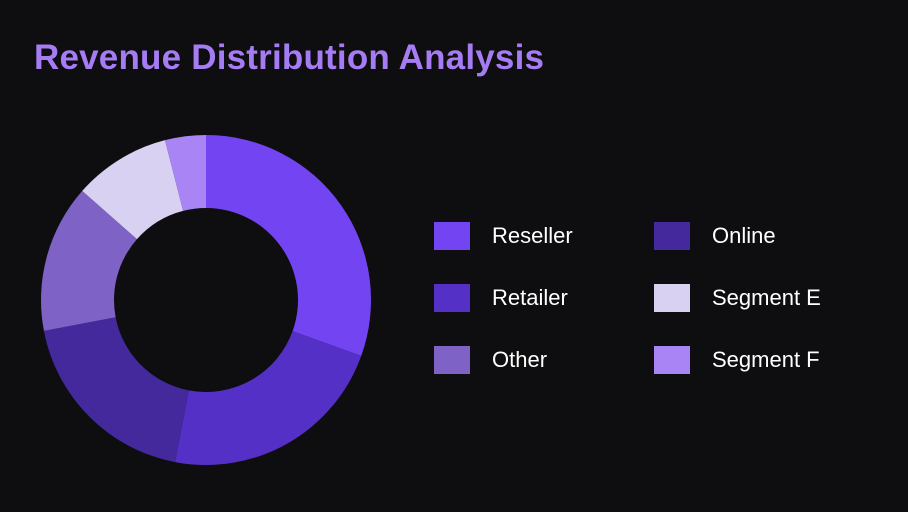 Image resolution: width=908 pixels, height=512 pixels. Describe the element at coordinates (744, 235) in the screenshot. I see `legend-label: Online` at that location.